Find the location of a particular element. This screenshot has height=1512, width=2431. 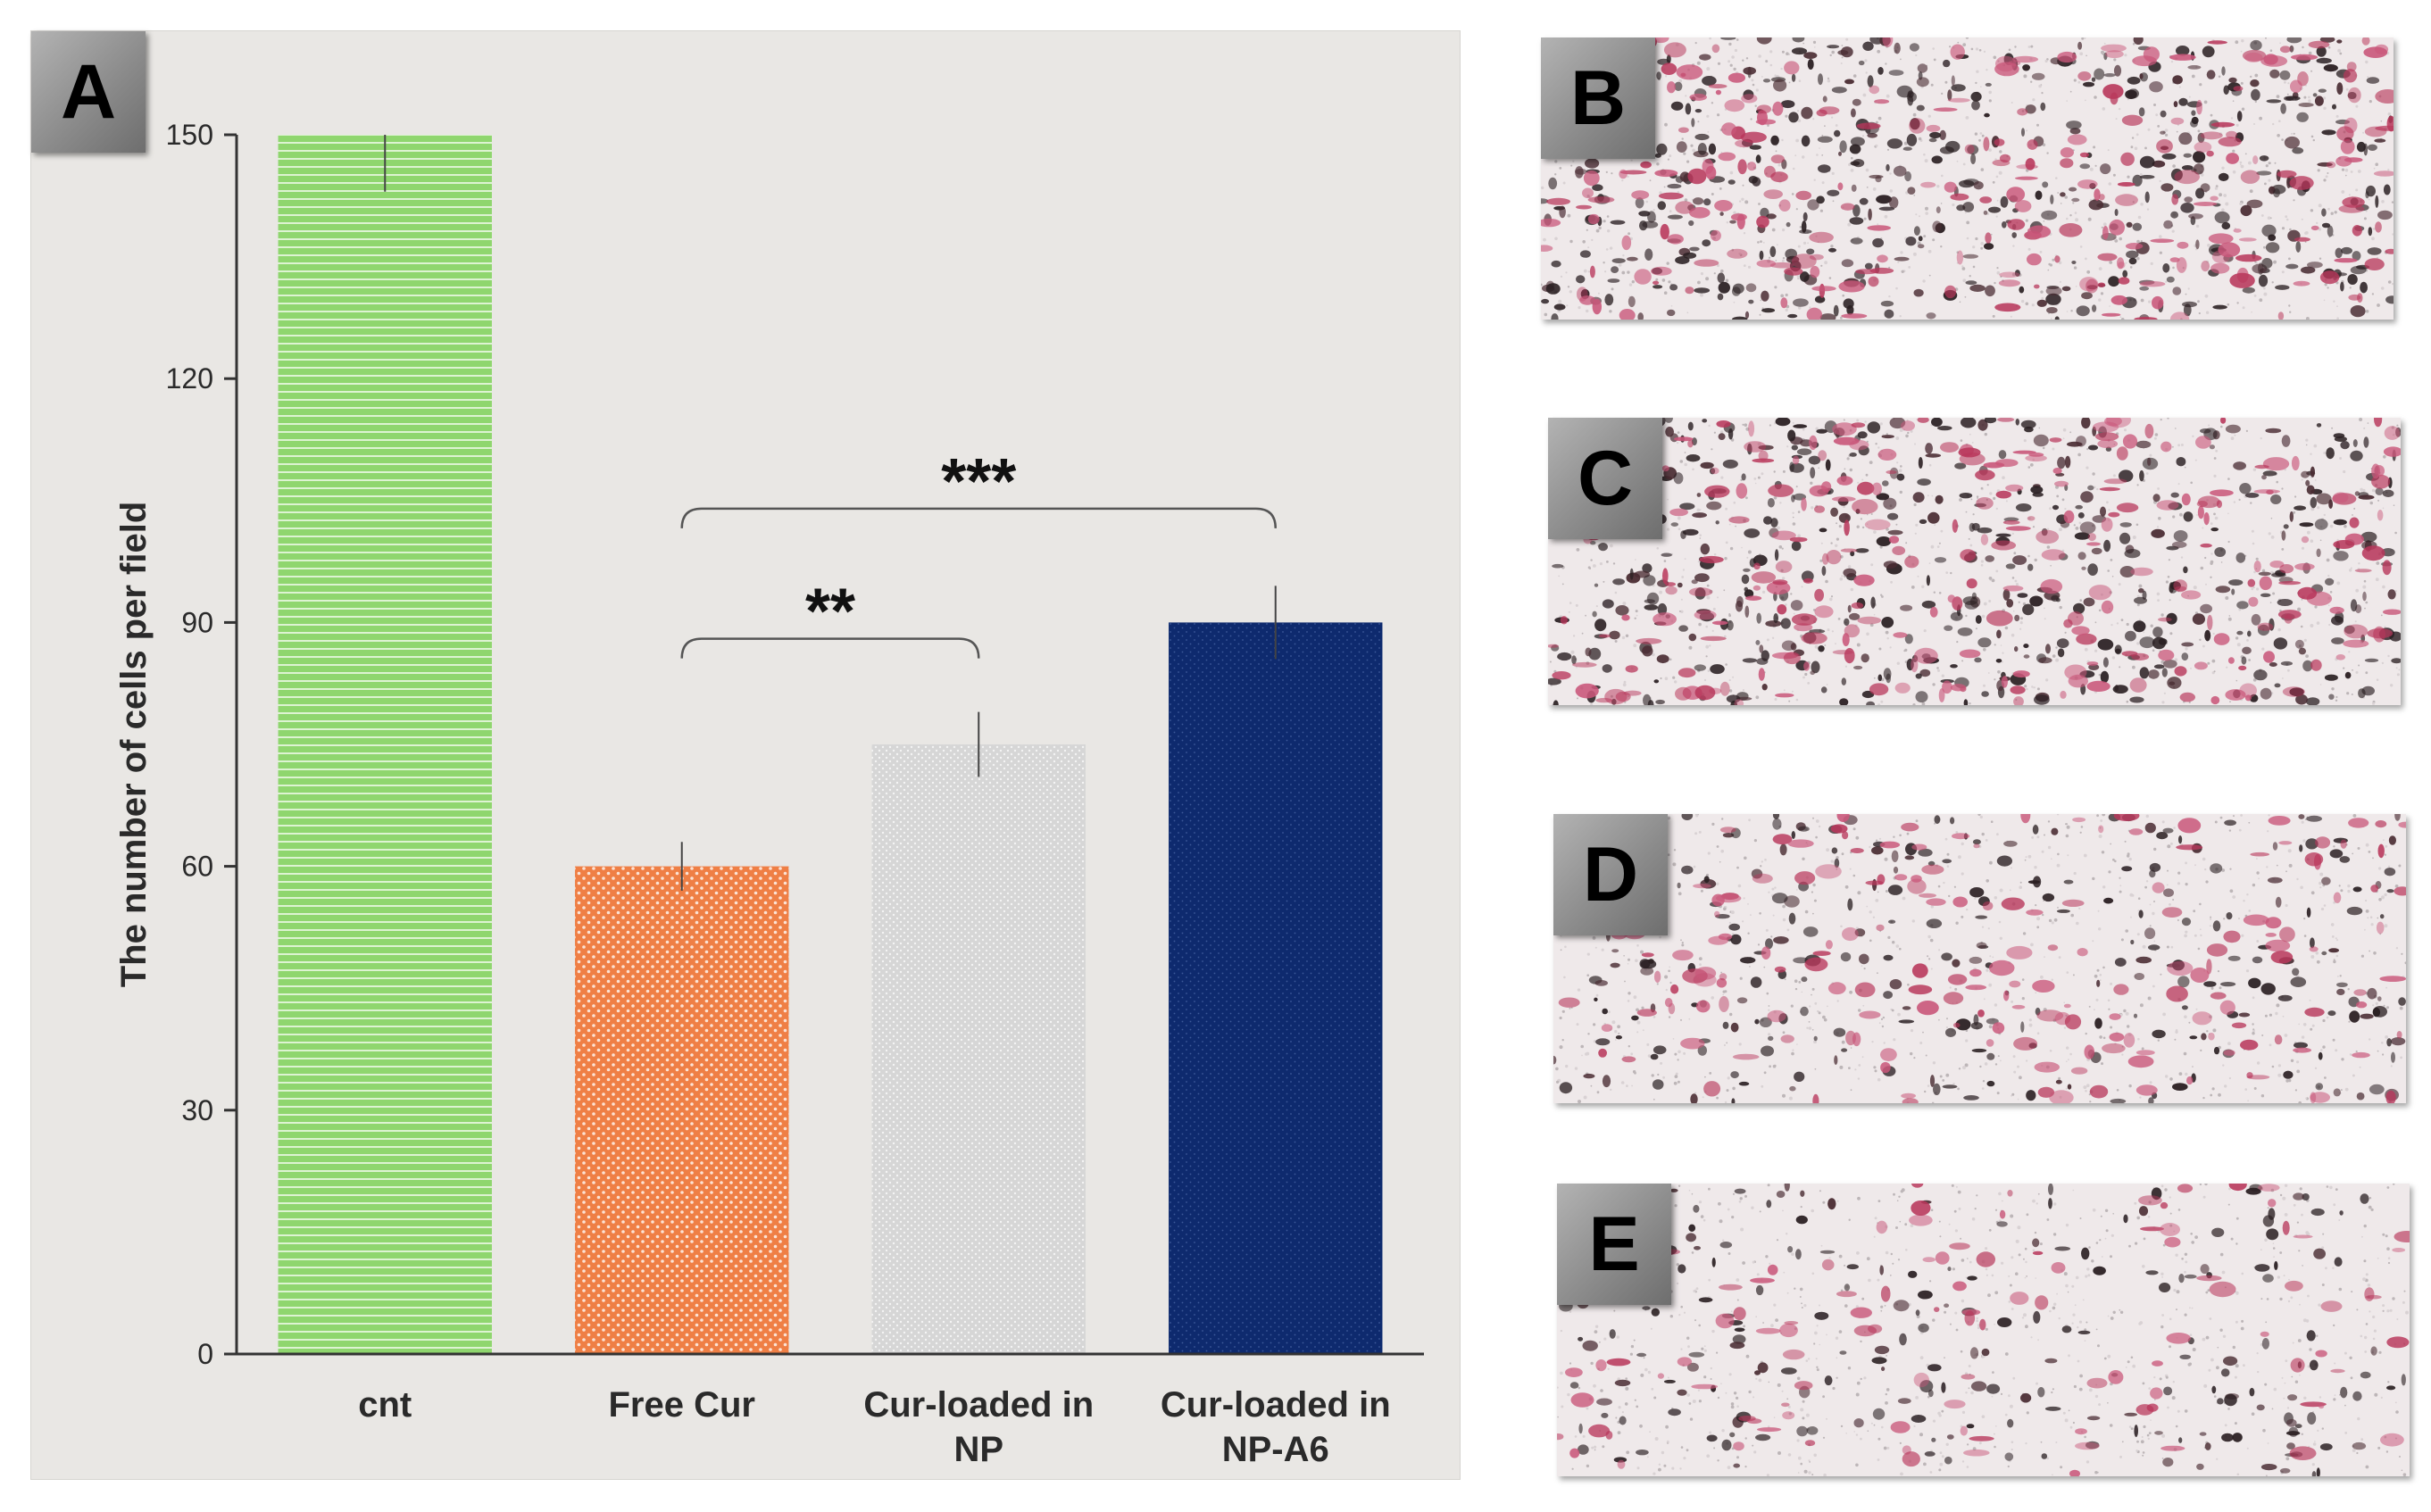

y-tick-label-120: 120 is located at coordinates (189, 379).